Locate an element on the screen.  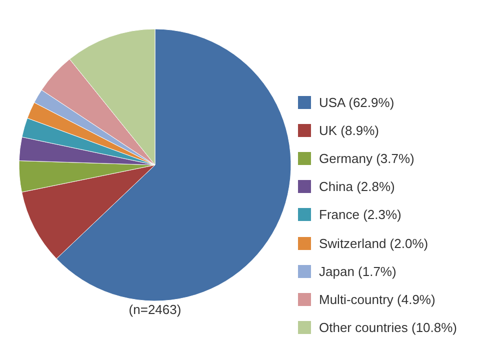
legend-label: UK (8.9%) is located at coordinates (349, 130).